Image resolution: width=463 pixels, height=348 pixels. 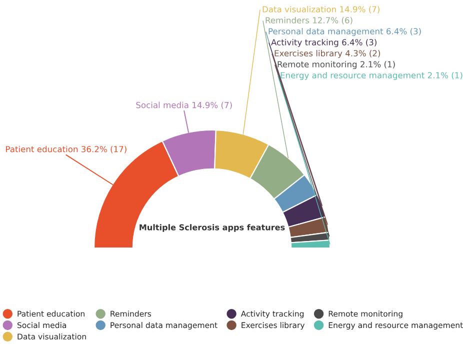 What do you see at coordinates (371, 76) in the screenshot?
I see `category-label: Energy and resource management 2.1% (1)` at bounding box center [371, 76].